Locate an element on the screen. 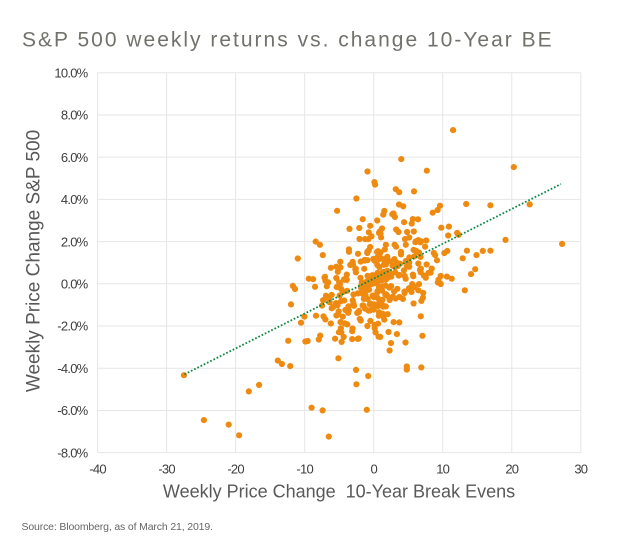 This screenshot has height=550, width=620. svg-text:Weekly Price Change 10-Year B: Weekly Price Change 10-Year Break Evens is located at coordinates (339, 492).